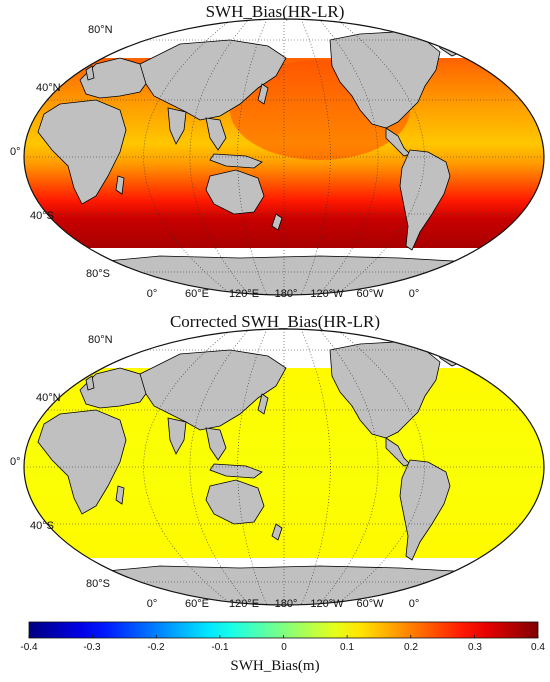 The image size is (550, 682). Describe the element at coordinates (275, 666) in the screenshot. I see `colorbar-title: SWH_Bias(m)` at that location.